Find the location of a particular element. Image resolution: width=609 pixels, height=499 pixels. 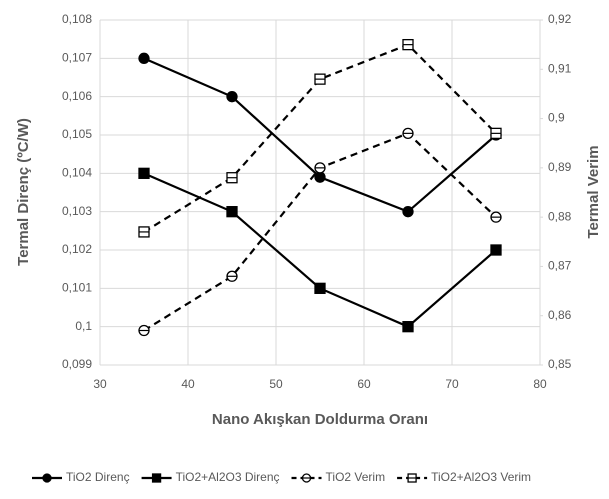

x-tick-label: 80 is located at coordinates (540, 384).